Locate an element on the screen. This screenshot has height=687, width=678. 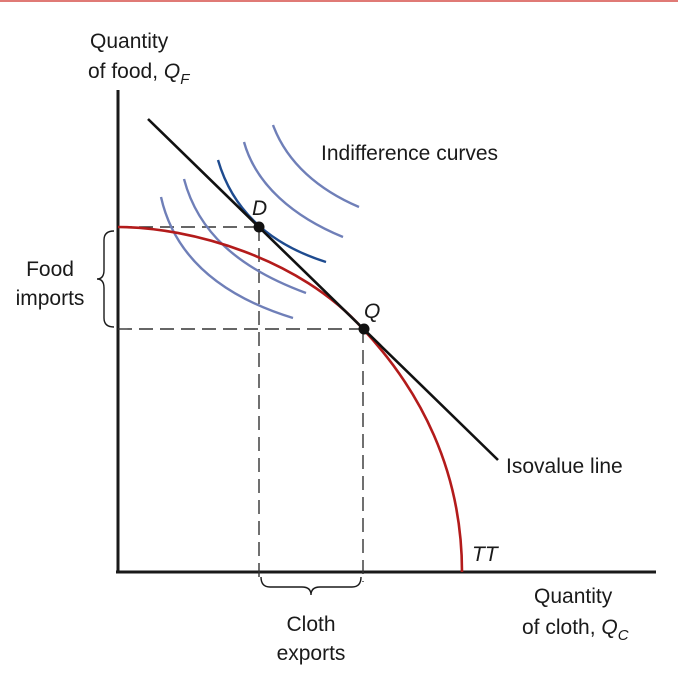
indifference-curves-label: Indifference curves is located at coordinates (409, 153).